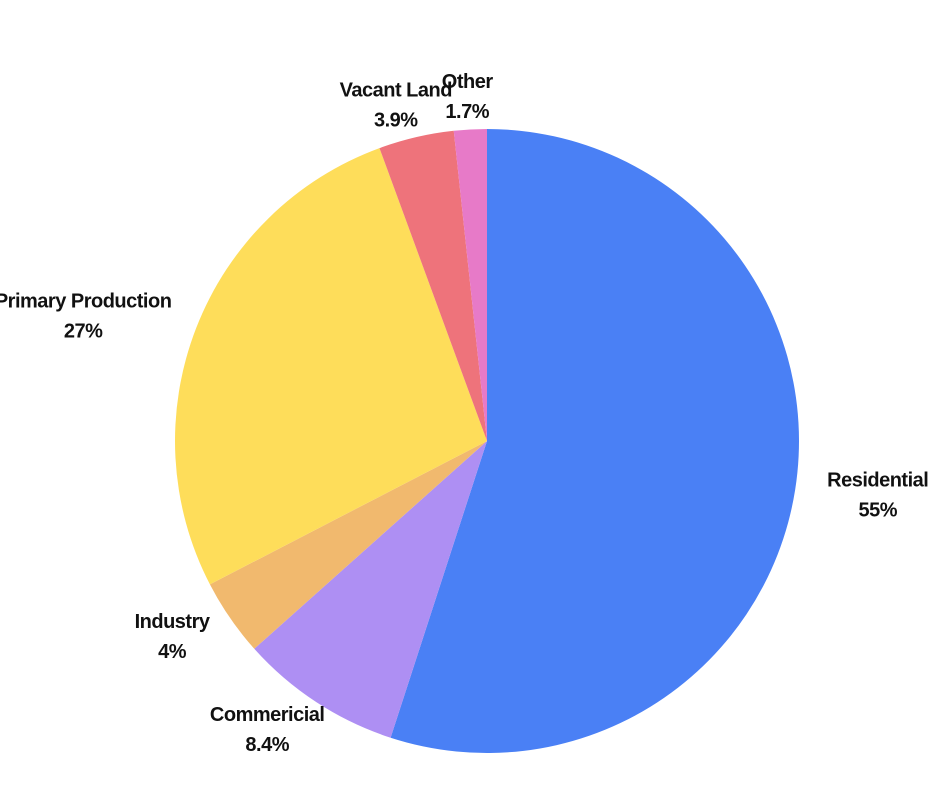 Image resolution: width=940 pixels, height=788 pixels. What do you see at coordinates (85, 301) in the screenshot?
I see `slice-label: Primary Production` at bounding box center [85, 301].